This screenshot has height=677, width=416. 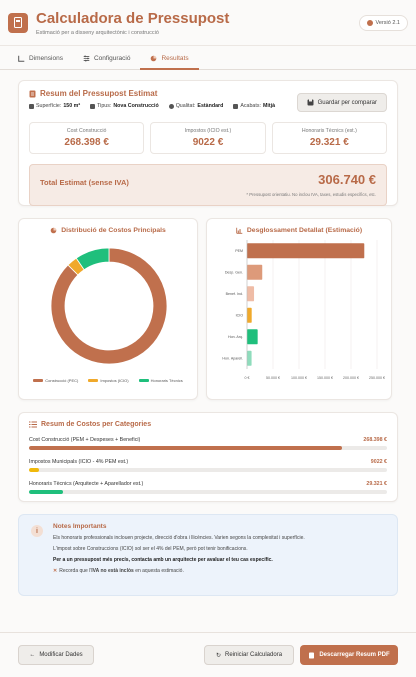 What do you see at coordinates (84, 182) in the screenshot?
I see `total-label: Total Estimat (sense IVA)` at bounding box center [84, 182].